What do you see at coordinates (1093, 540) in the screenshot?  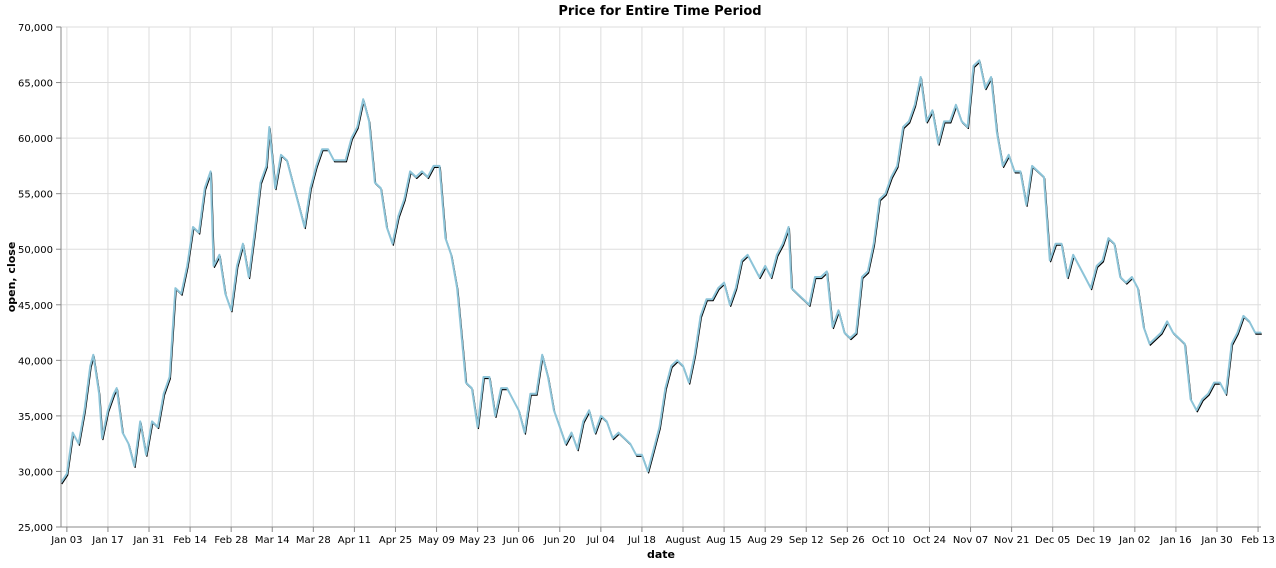 I see `x-tick-label: Dec 19` at bounding box center [1093, 540].